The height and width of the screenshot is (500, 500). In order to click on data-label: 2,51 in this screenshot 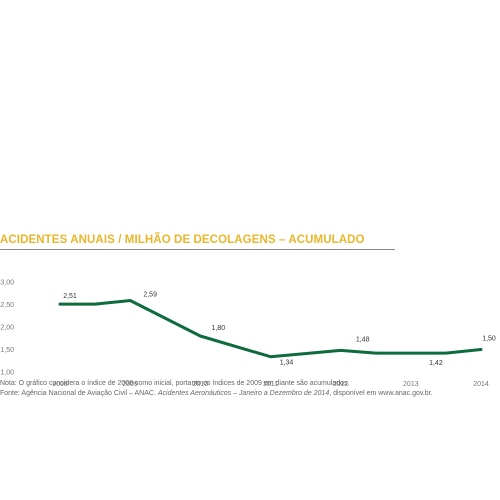, I will do `click(70, 296)`.